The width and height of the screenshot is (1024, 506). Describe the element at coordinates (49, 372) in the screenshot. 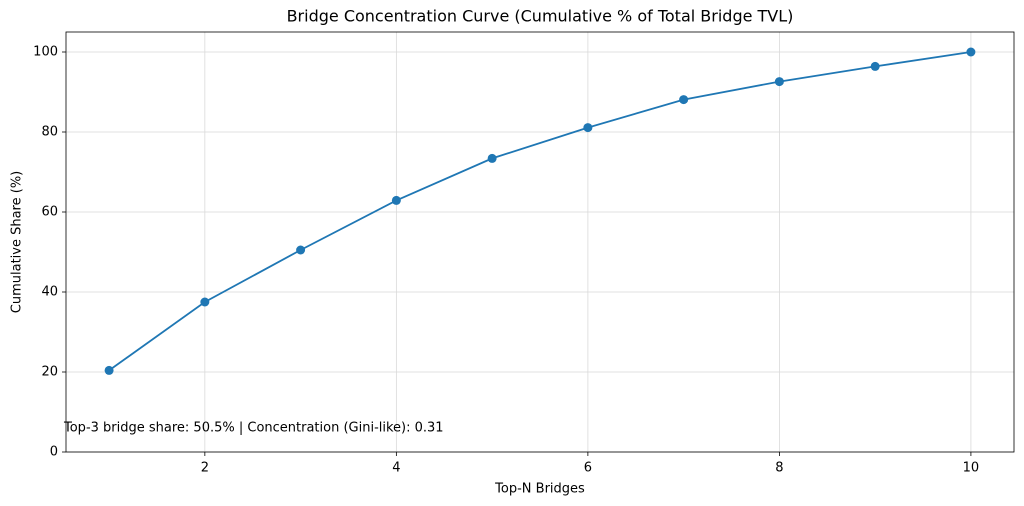

I see `y-tick-label: 20` at that location.